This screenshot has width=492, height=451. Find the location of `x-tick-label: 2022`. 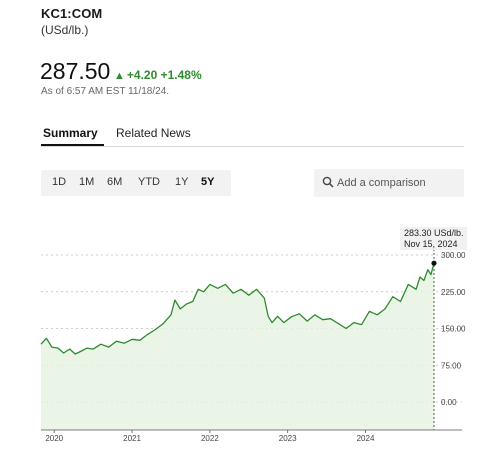

x-tick-label: 2022 is located at coordinates (210, 438).